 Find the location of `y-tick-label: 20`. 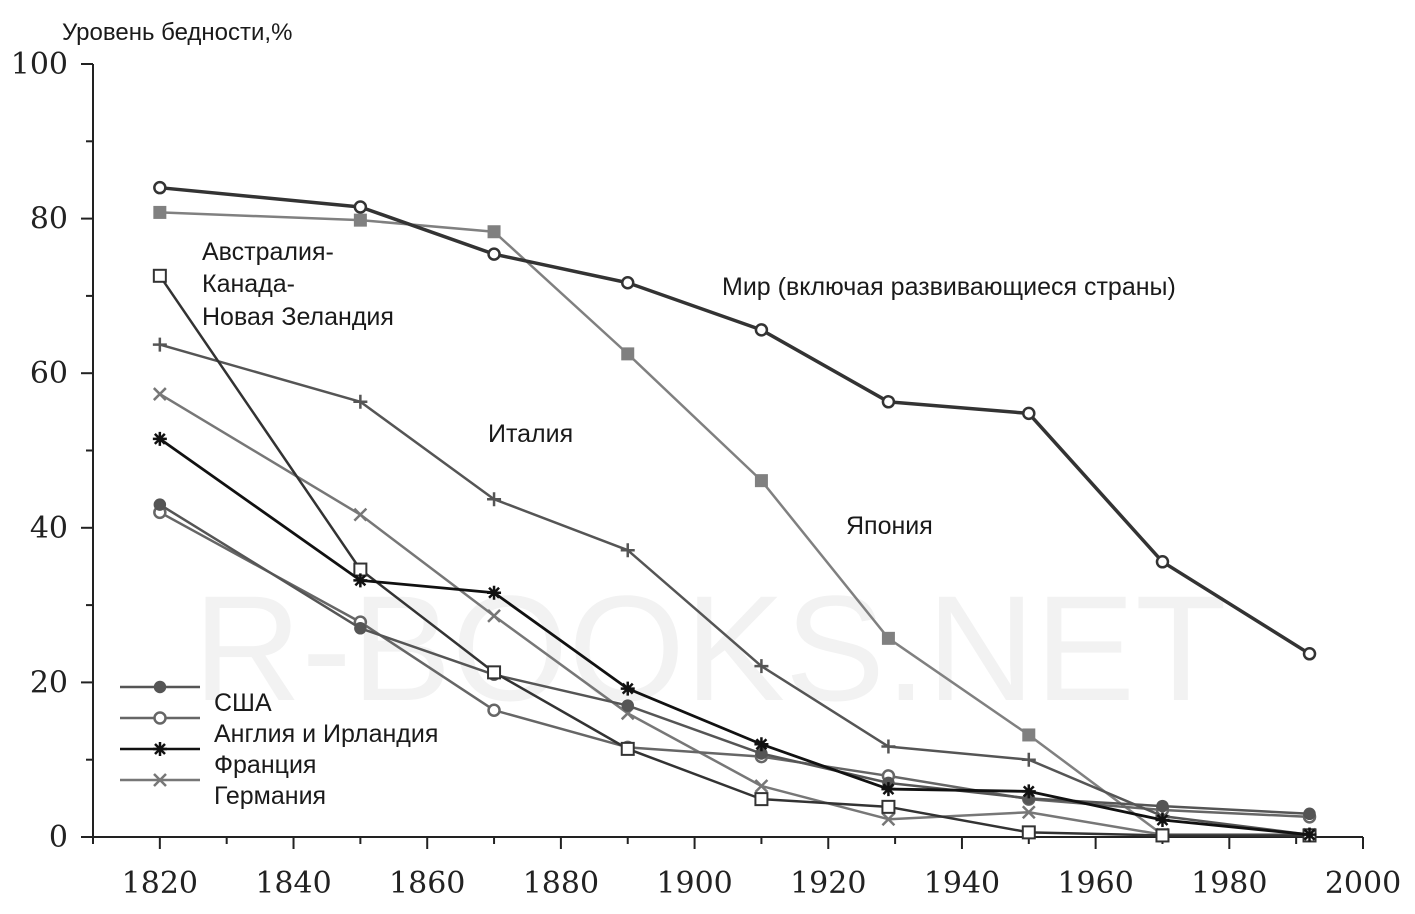

y-tick-label: 20 is located at coordinates (49, 682).